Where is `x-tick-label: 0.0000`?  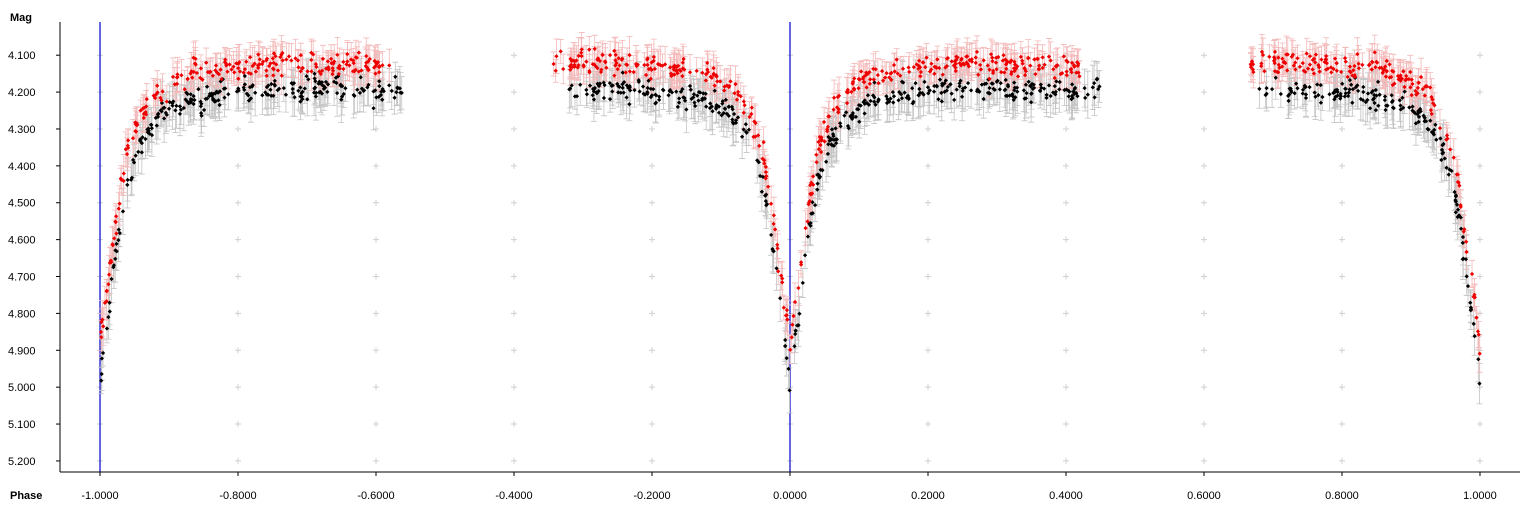
x-tick-label: 0.0000 is located at coordinates (790, 496).